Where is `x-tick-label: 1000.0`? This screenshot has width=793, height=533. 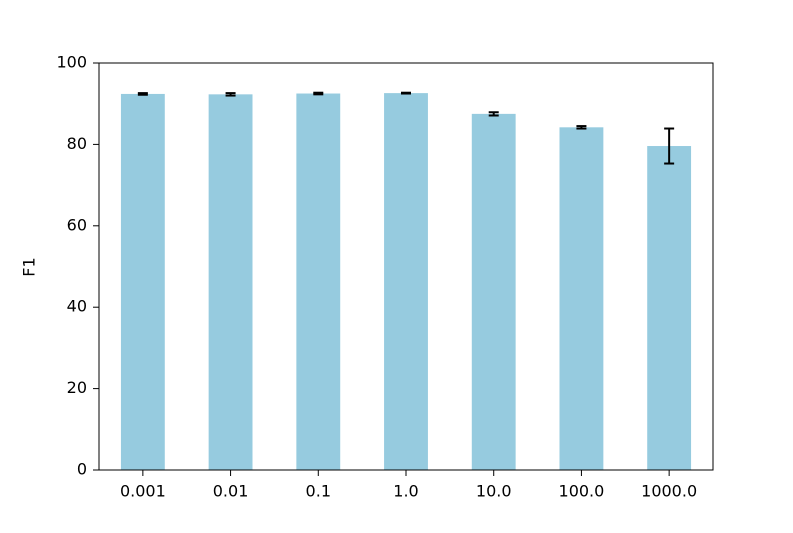
x-tick-label: 1000.0 is located at coordinates (669, 491).